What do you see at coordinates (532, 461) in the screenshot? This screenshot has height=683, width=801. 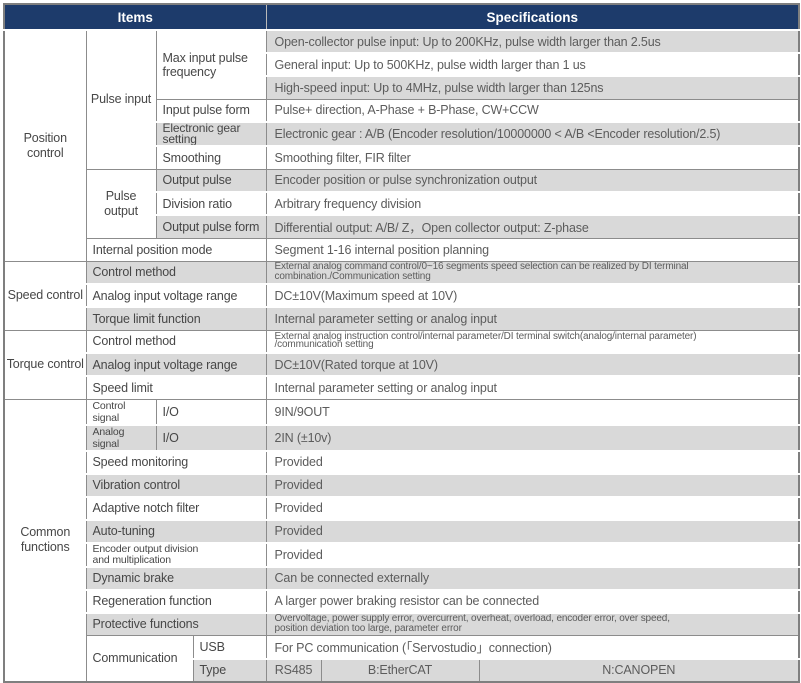 I see `spec-speed-monitoring: Provided` at bounding box center [532, 461].